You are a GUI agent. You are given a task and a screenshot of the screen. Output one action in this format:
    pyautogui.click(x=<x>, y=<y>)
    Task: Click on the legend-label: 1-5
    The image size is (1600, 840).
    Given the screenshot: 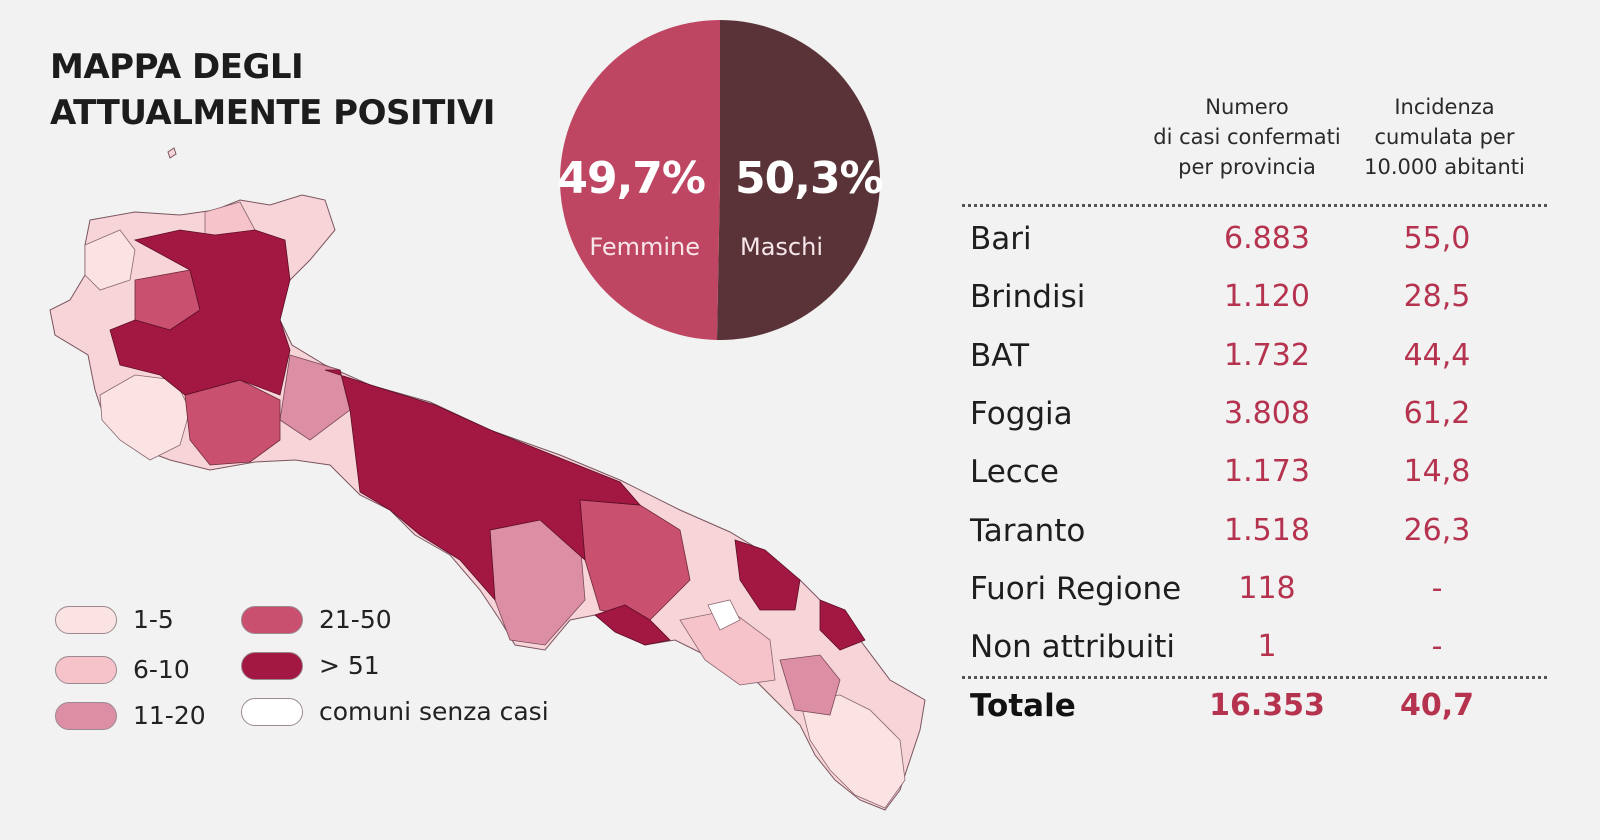 What is the action you would take?
    pyautogui.click(x=153, y=619)
    